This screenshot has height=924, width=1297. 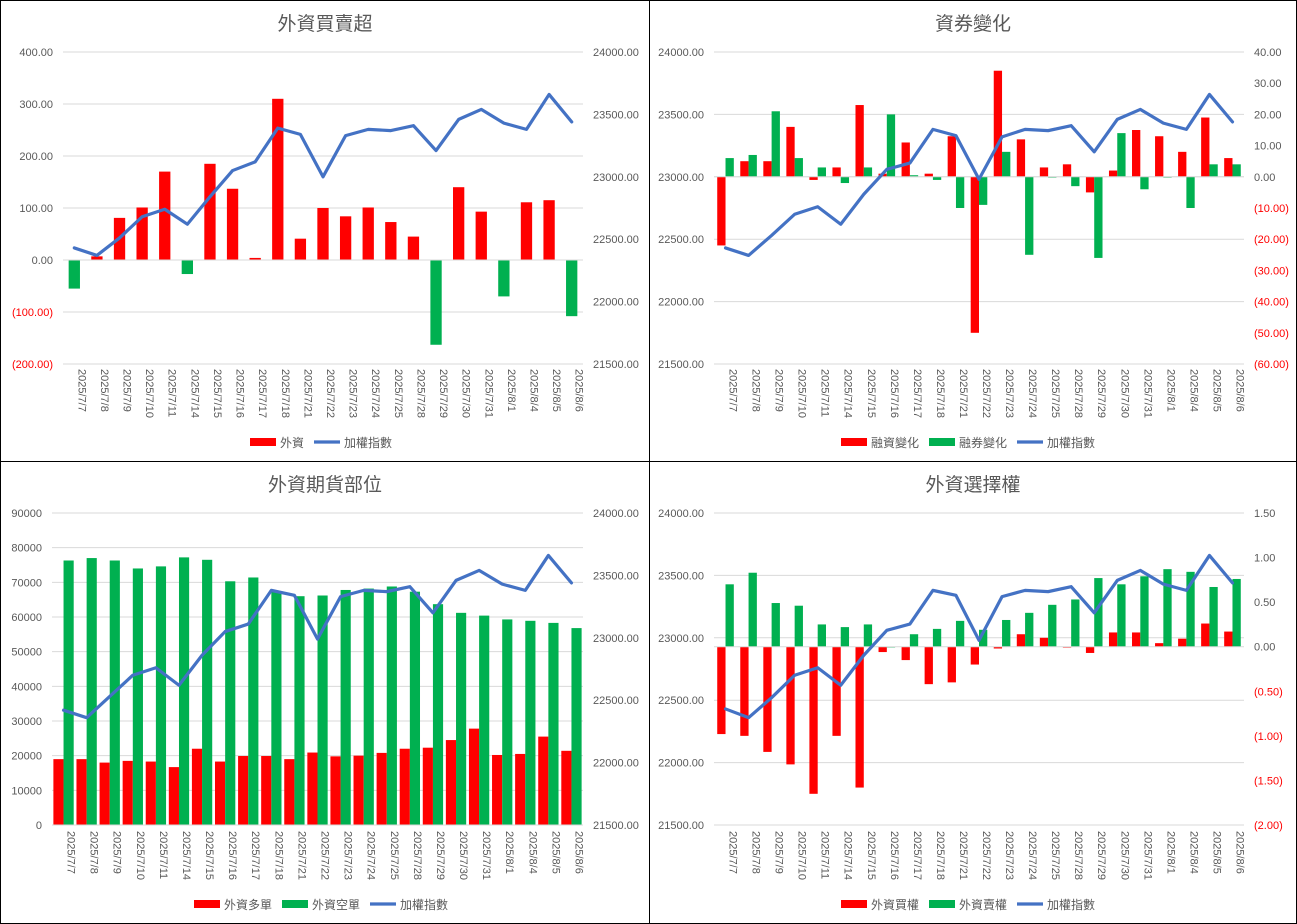 I want to click on x-tick-label: 2025/7/17, so click(x=917, y=855).